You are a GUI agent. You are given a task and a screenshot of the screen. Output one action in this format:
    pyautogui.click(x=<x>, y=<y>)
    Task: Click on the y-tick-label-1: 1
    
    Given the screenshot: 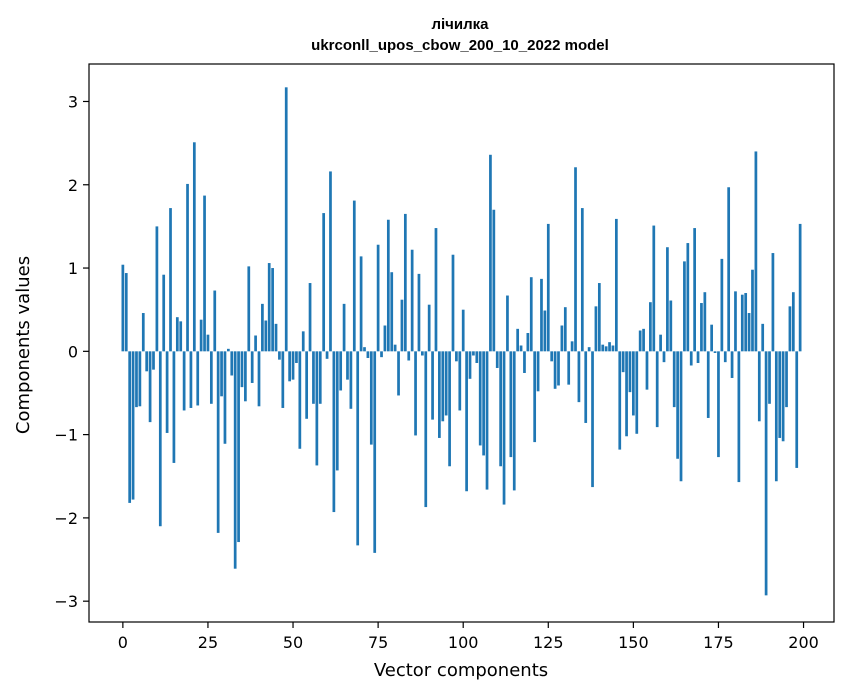 What is the action you would take?
    pyautogui.click(x=73, y=268)
    